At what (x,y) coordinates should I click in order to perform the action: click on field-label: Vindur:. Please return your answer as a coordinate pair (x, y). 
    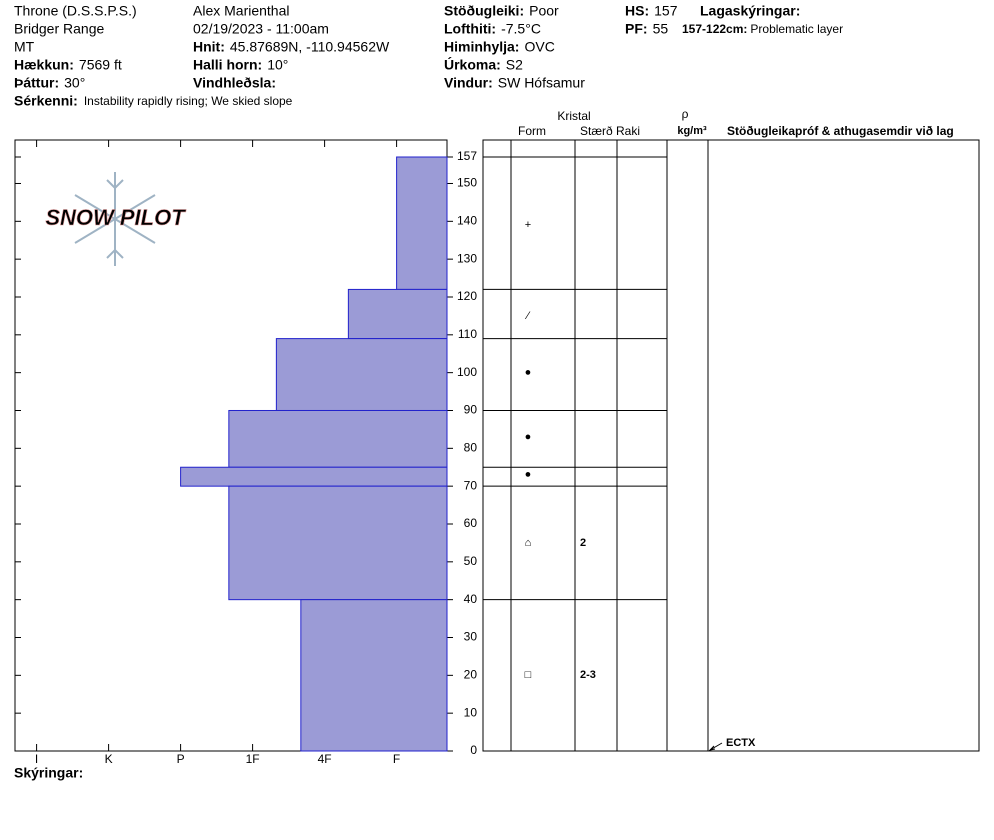
    Looking at the image, I should click on (468, 83).